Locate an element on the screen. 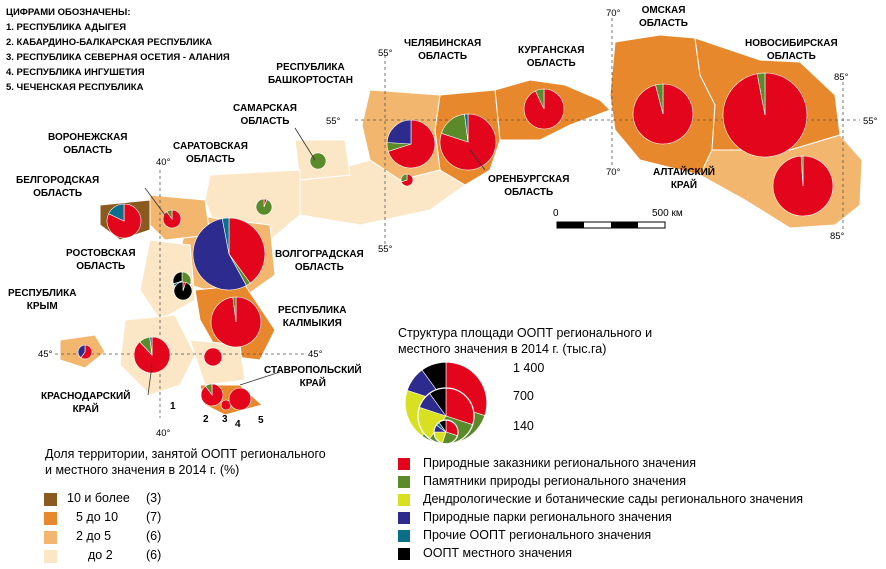 The height and width of the screenshot is (569, 886). label-line: БЕЛГОРОДСКАЯ is located at coordinates (58, 180).